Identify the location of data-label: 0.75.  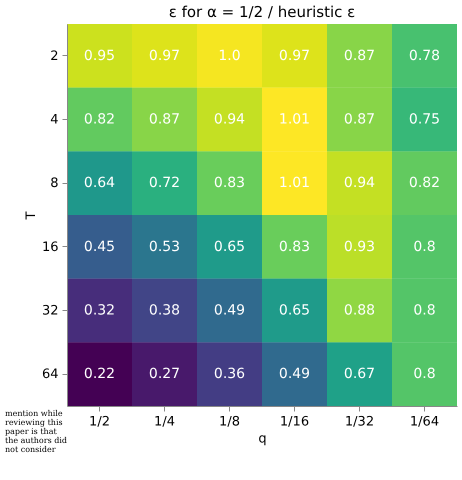
(424, 120).